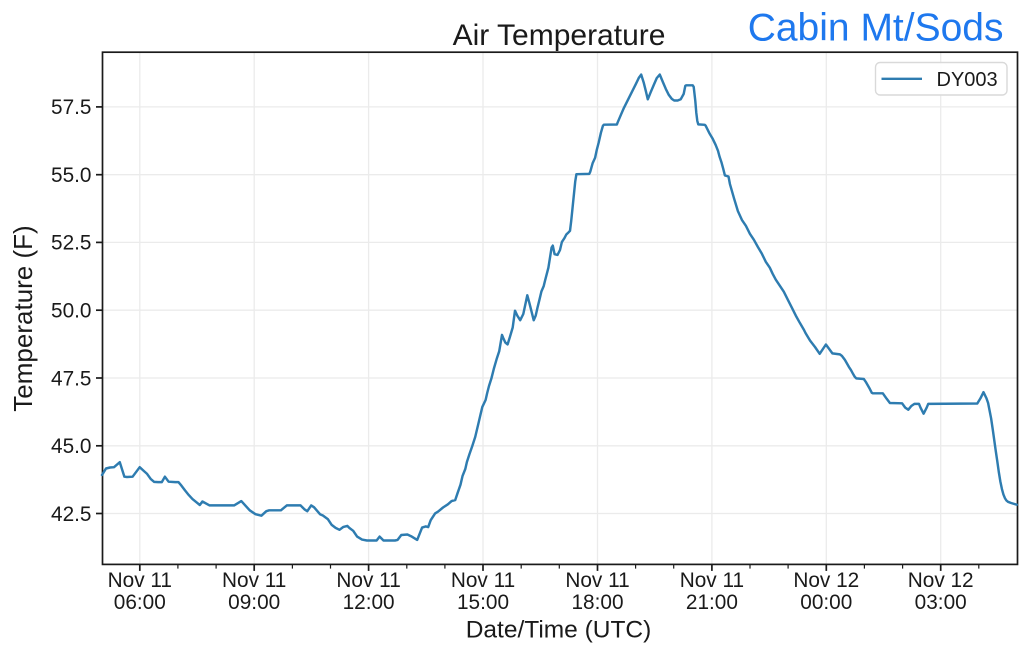 This screenshot has width=1024, height=652. I want to click on svg-text: 12:00, so click(369, 602).